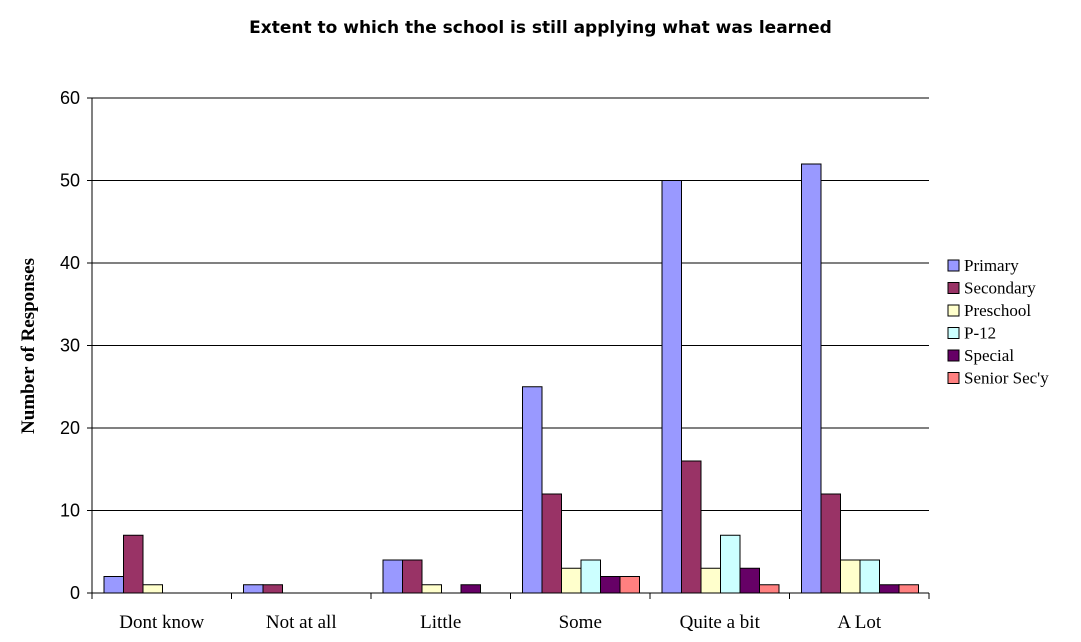  Describe the element at coordinates (152, 589) in the screenshot. I see `bar-preschool-dont-know` at that location.